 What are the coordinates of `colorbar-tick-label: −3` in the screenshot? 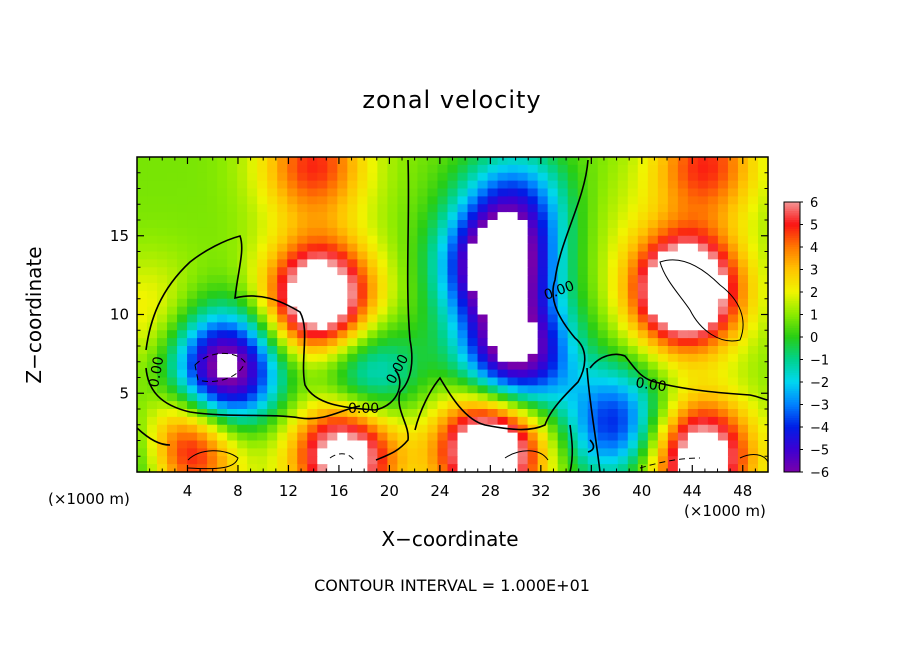 It's located at (819, 406).